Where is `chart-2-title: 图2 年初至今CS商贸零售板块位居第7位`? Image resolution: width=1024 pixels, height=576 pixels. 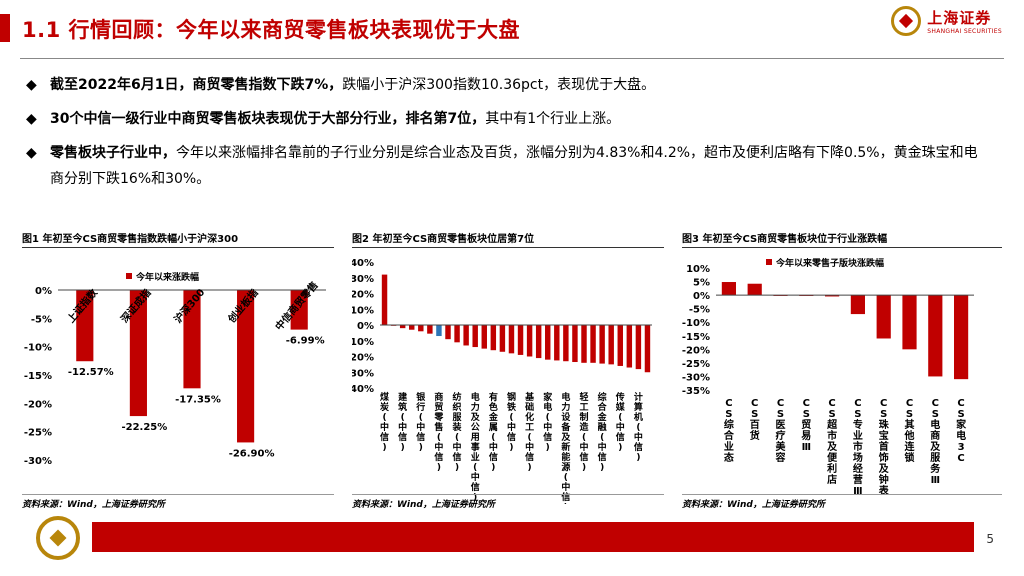
chart-2-title: 图2 年初至今CS商贸零售板块位居第7位 is located at coordinates (443, 239).